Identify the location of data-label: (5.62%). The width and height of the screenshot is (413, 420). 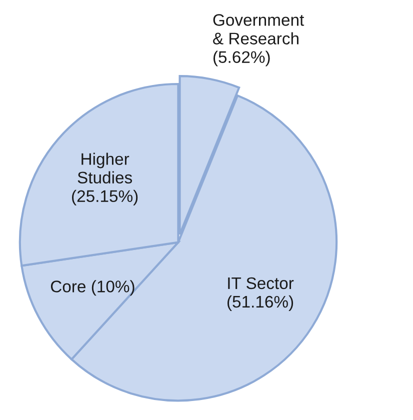
(241, 58).